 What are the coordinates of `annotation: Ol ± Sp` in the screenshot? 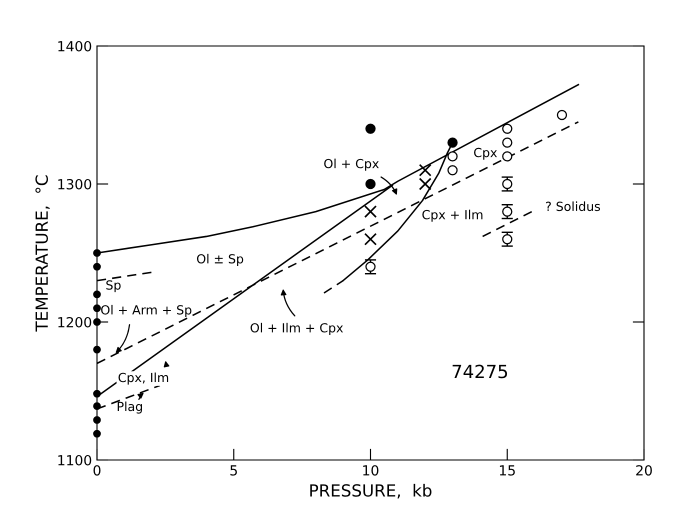 It's located at (220, 260).